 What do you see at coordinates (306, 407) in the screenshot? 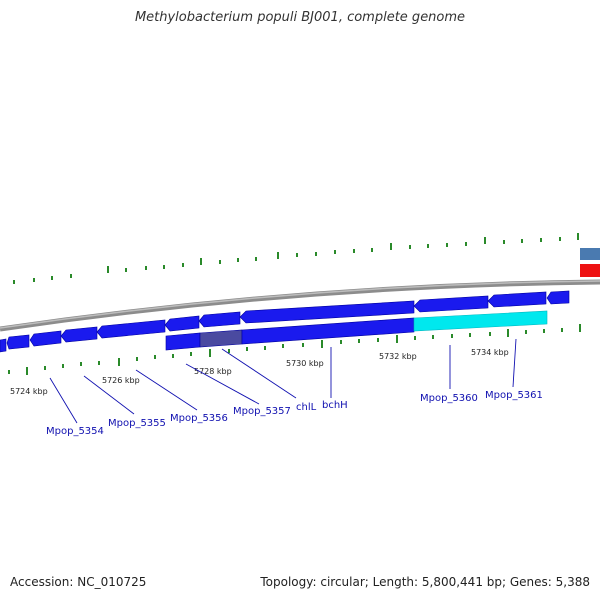
I see `gene-label: chlL` at bounding box center [306, 407].